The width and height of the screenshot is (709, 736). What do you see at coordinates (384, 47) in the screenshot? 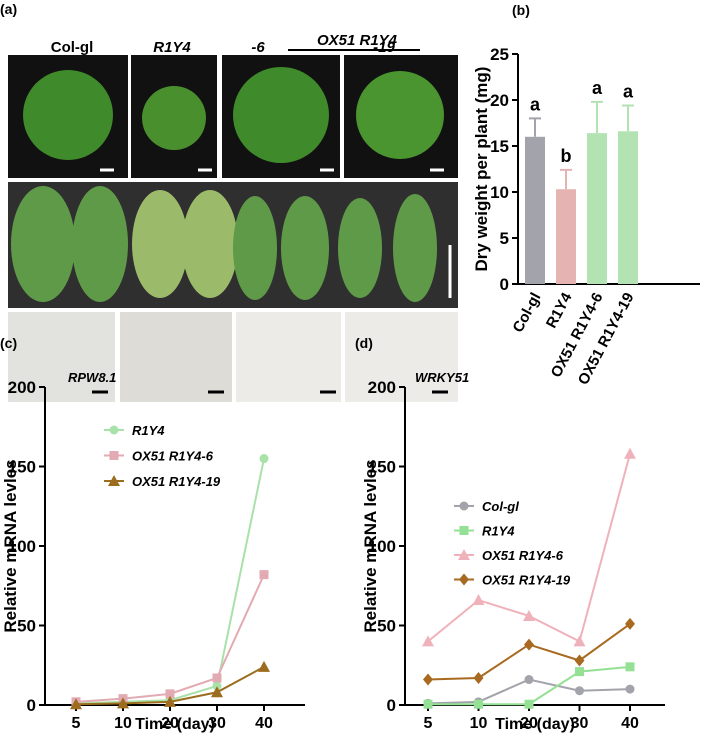
I see `column-label: -19` at bounding box center [384, 47].